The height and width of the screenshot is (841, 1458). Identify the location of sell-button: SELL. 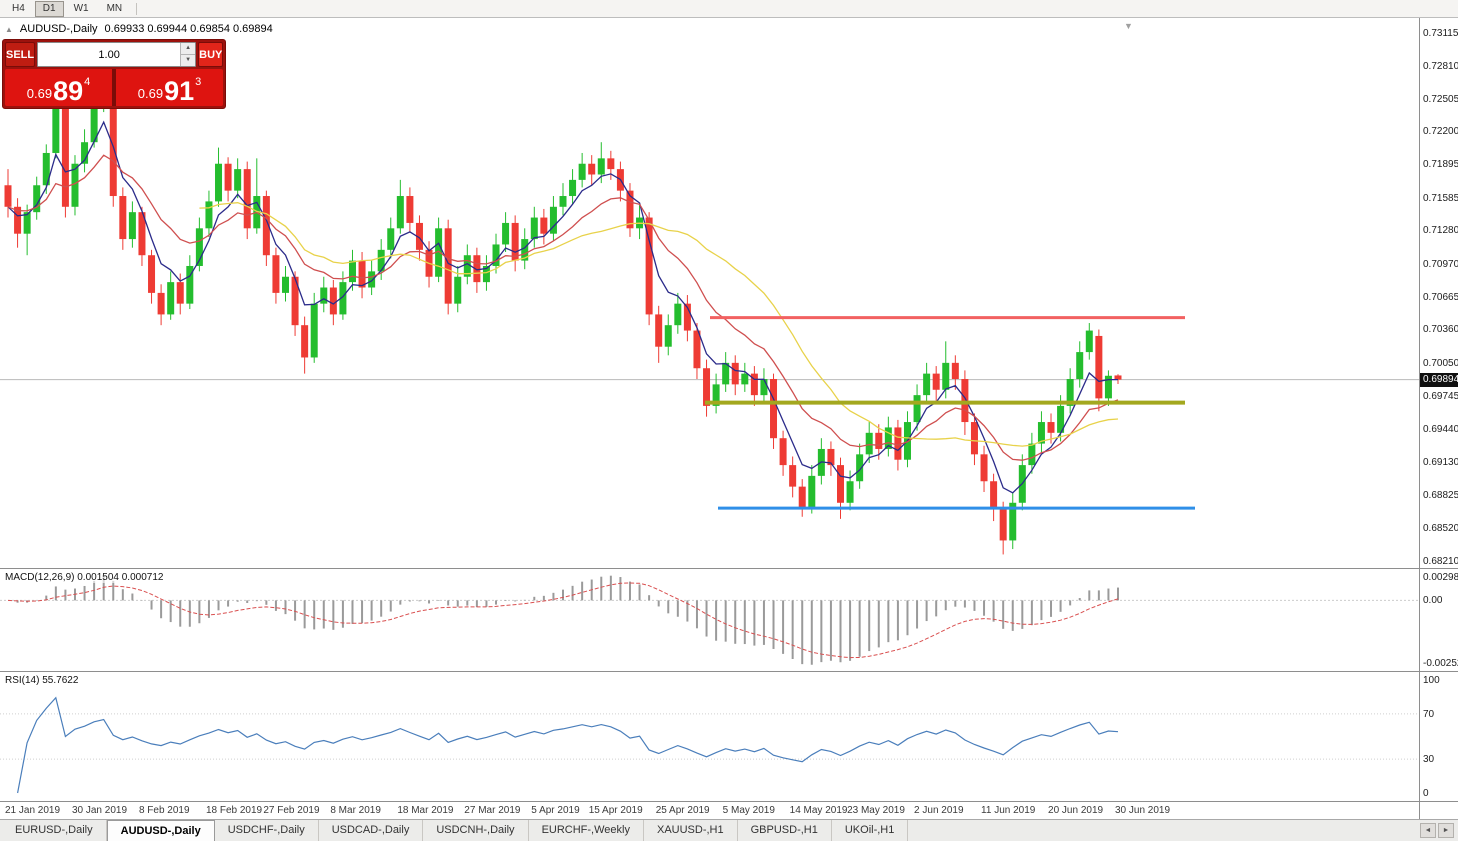
(20, 54).